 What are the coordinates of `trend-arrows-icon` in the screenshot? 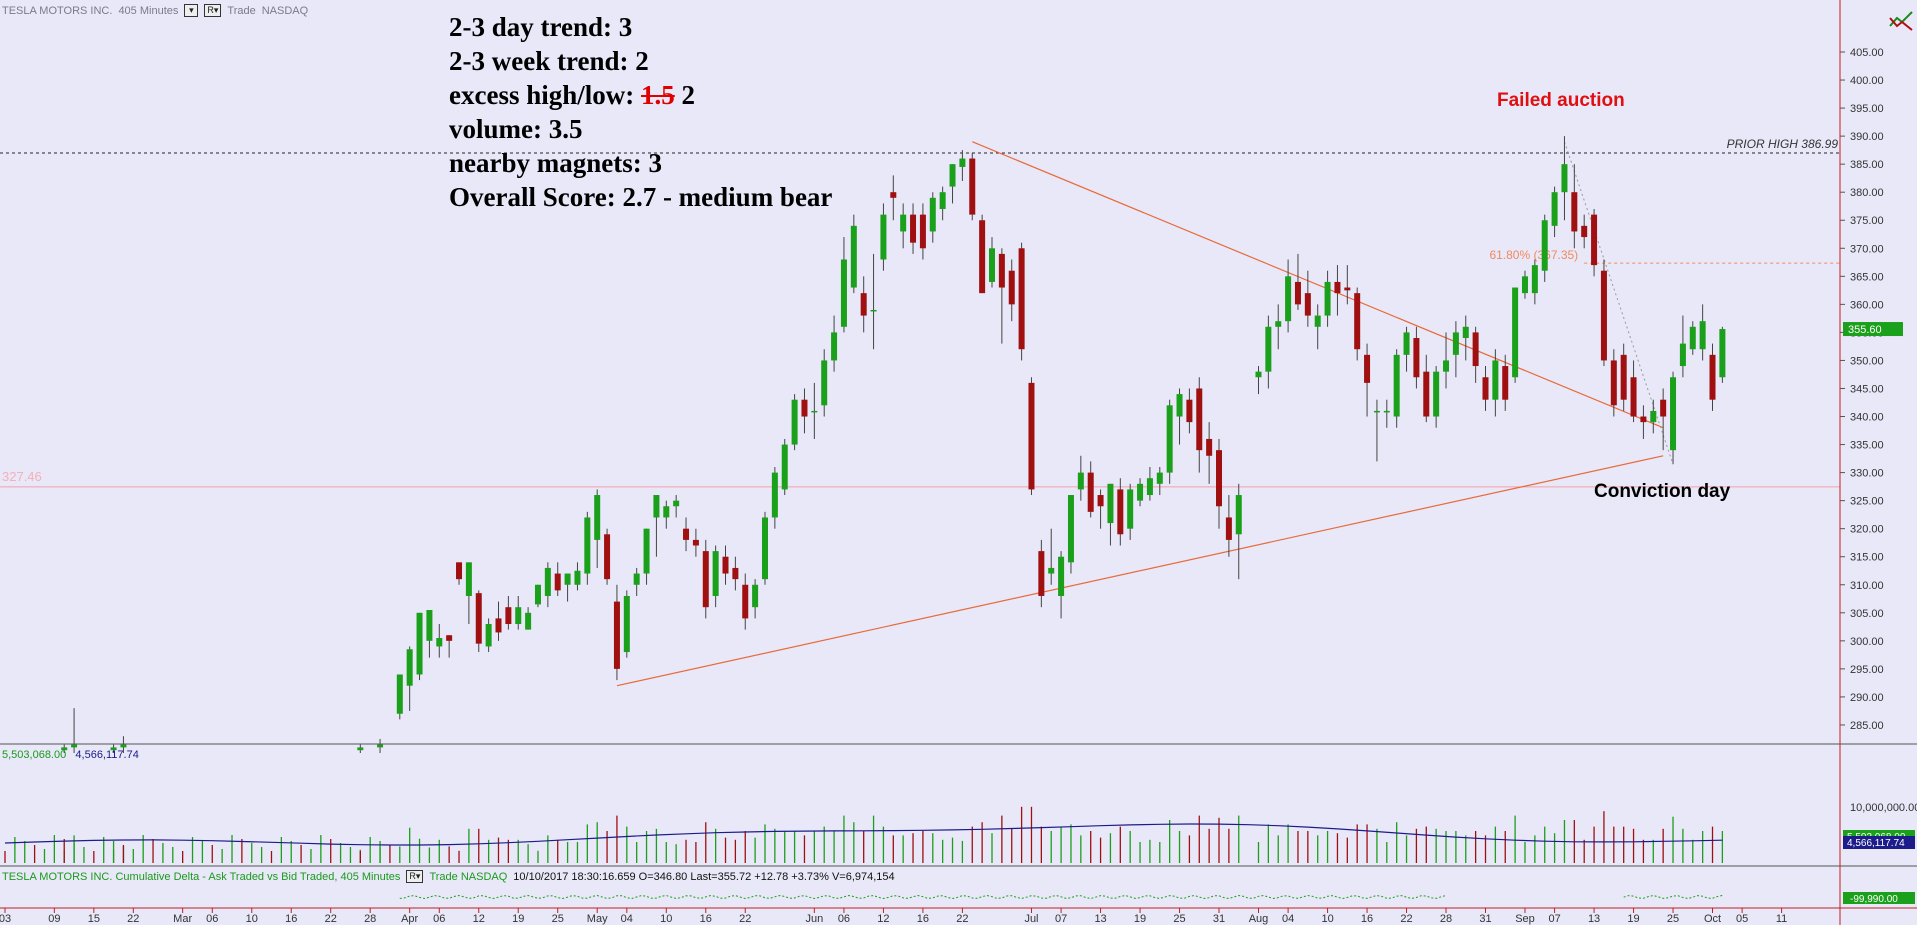 It's located at (1901, 21).